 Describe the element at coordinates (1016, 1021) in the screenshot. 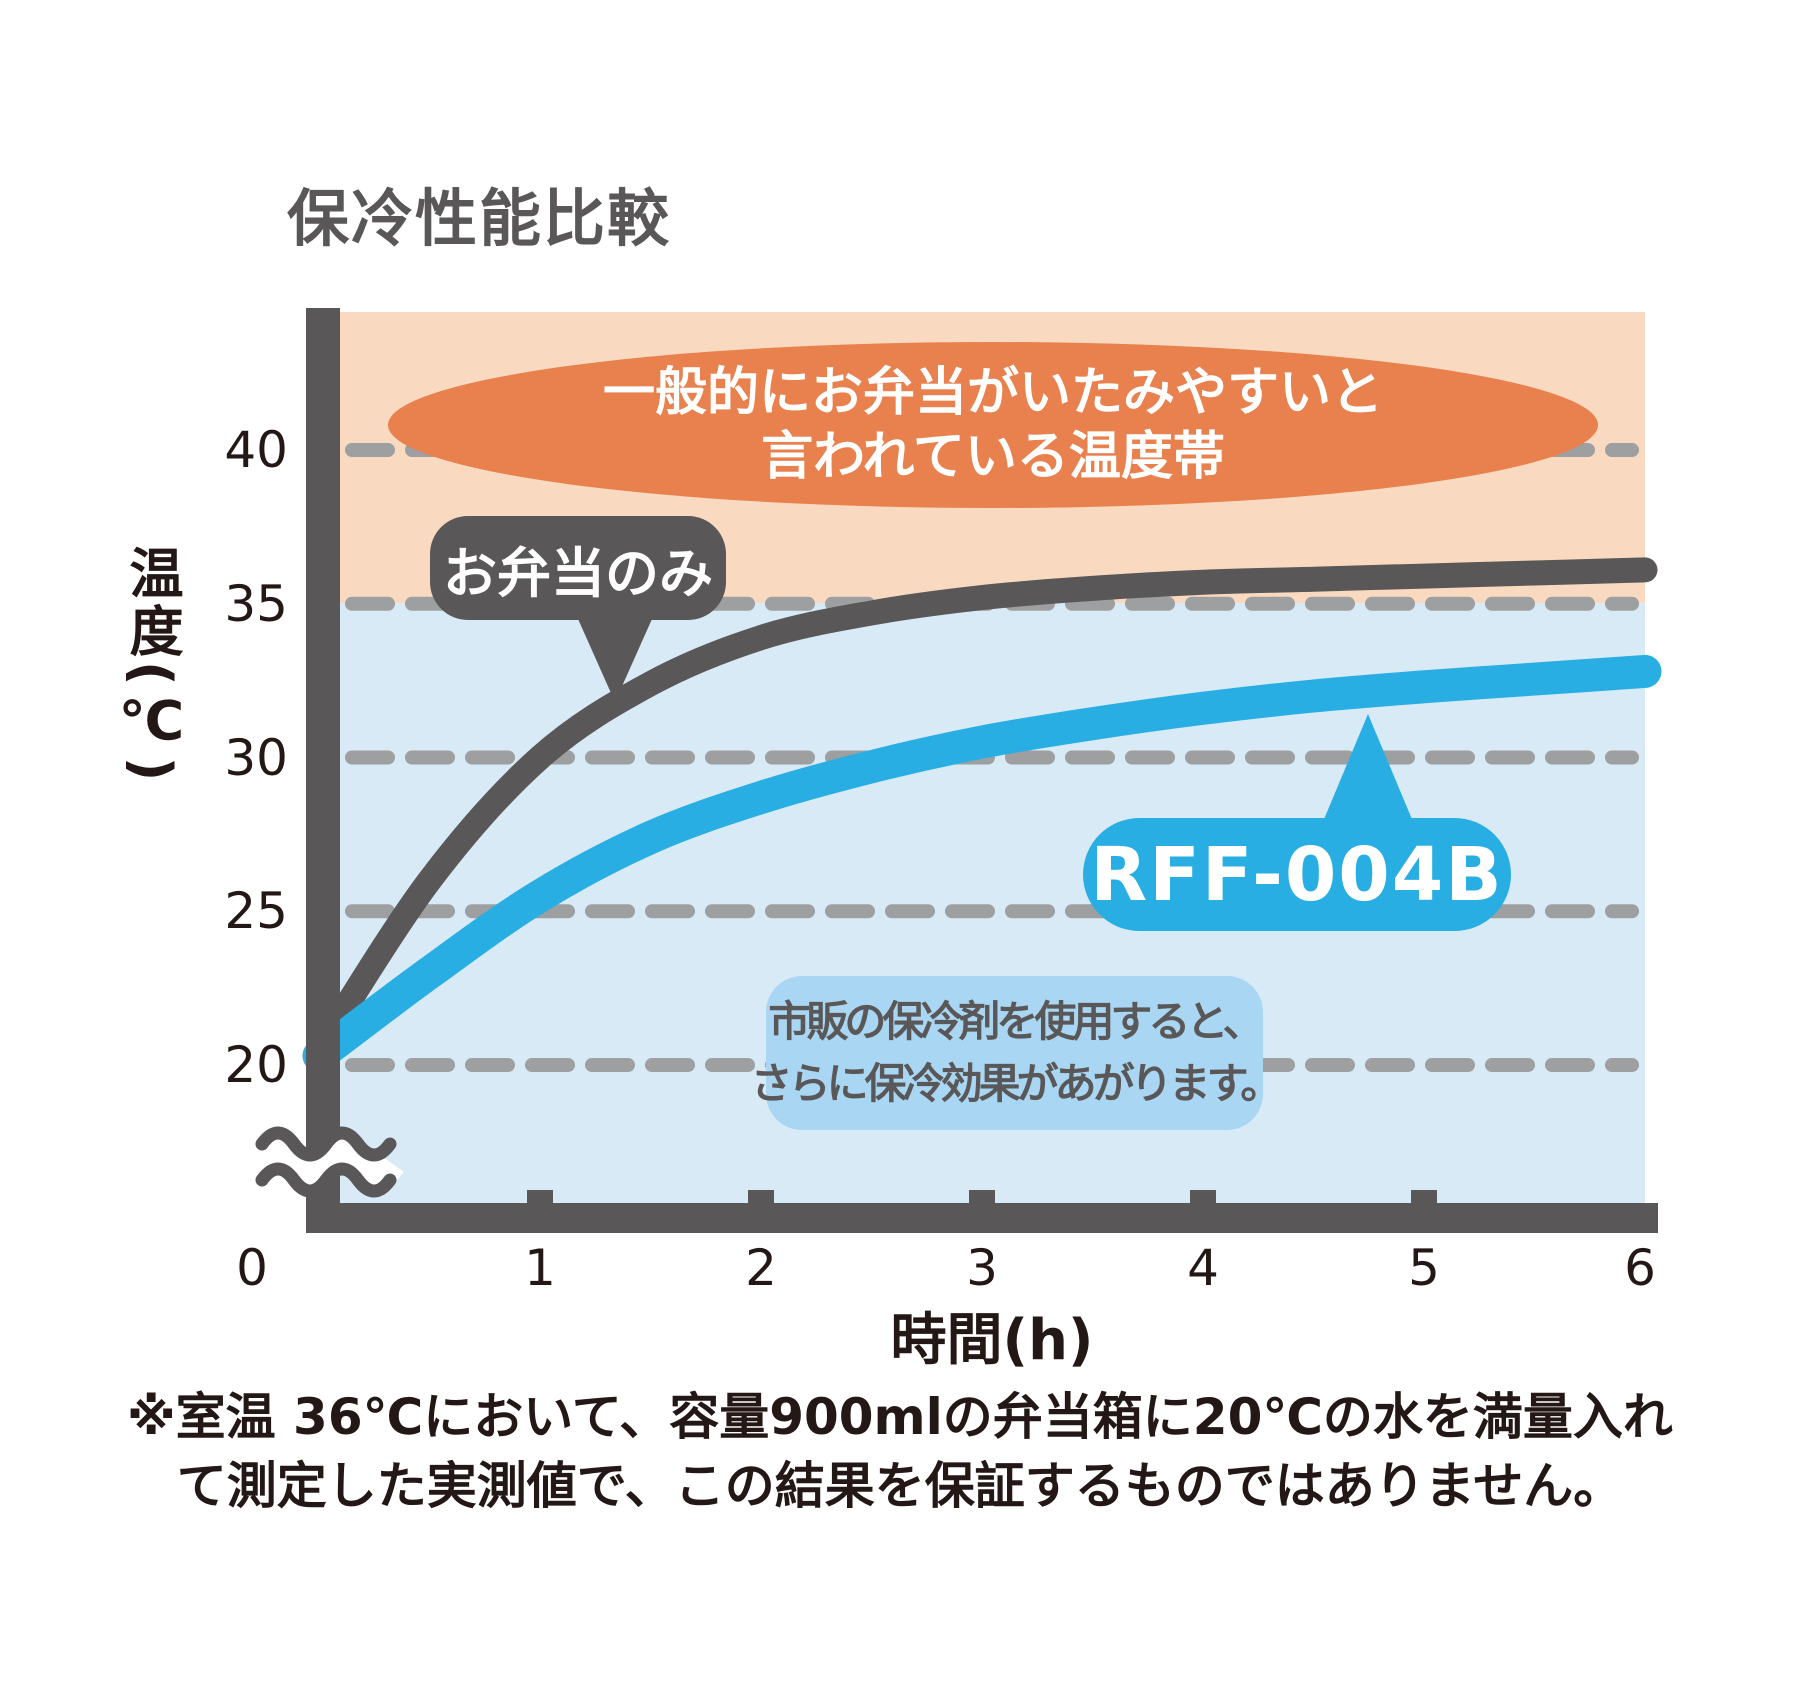

I see `cooling-tip-line1: 市販の保冷剤を使用すると、` at that location.